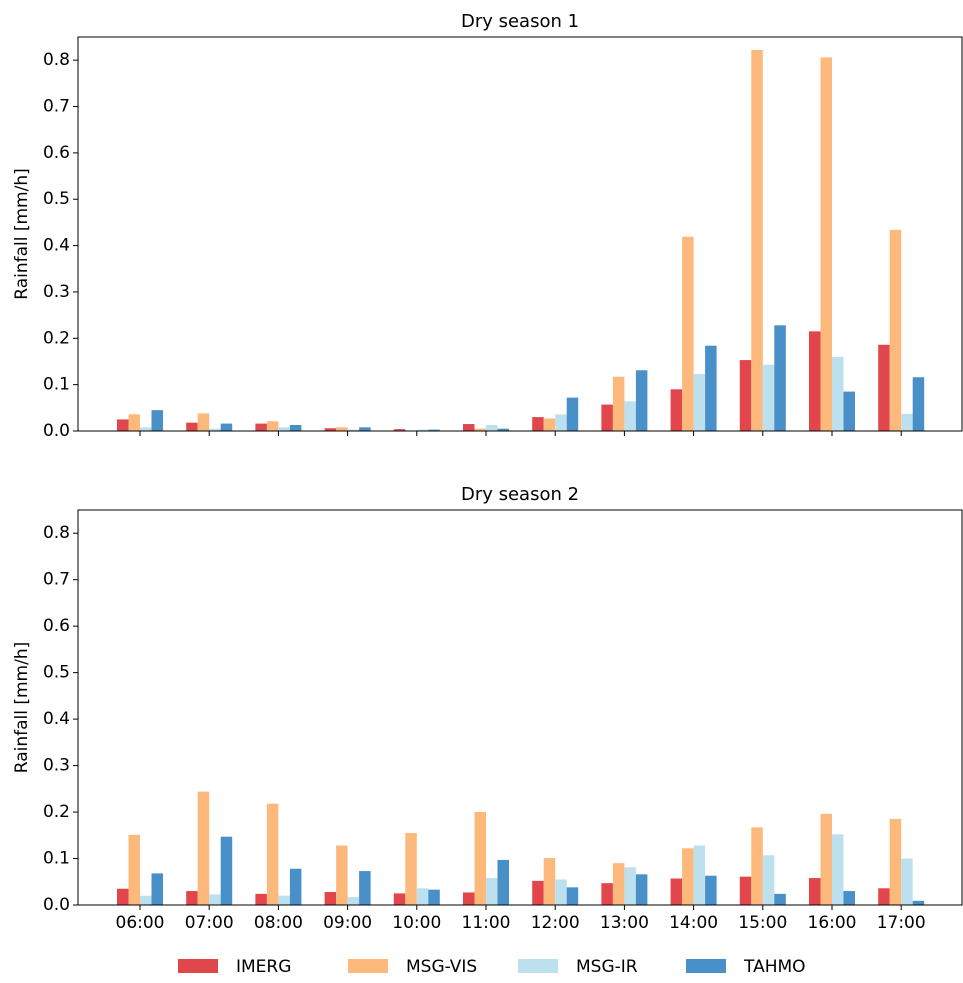 This screenshot has height=983, width=963. I want to click on x-tick-label: 15:00, so click(762, 923).